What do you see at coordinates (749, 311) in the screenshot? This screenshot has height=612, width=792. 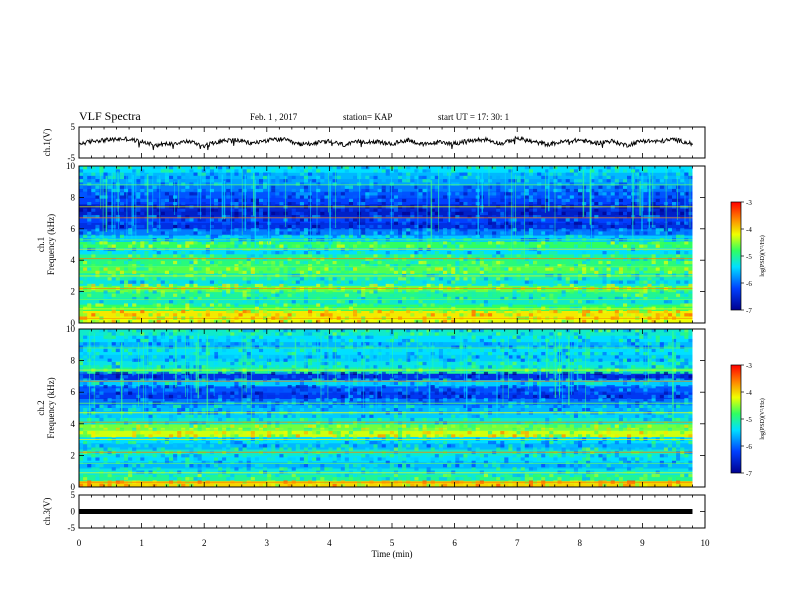 I see `ch1-spec-cbar-tick-label: -7` at bounding box center [749, 311].